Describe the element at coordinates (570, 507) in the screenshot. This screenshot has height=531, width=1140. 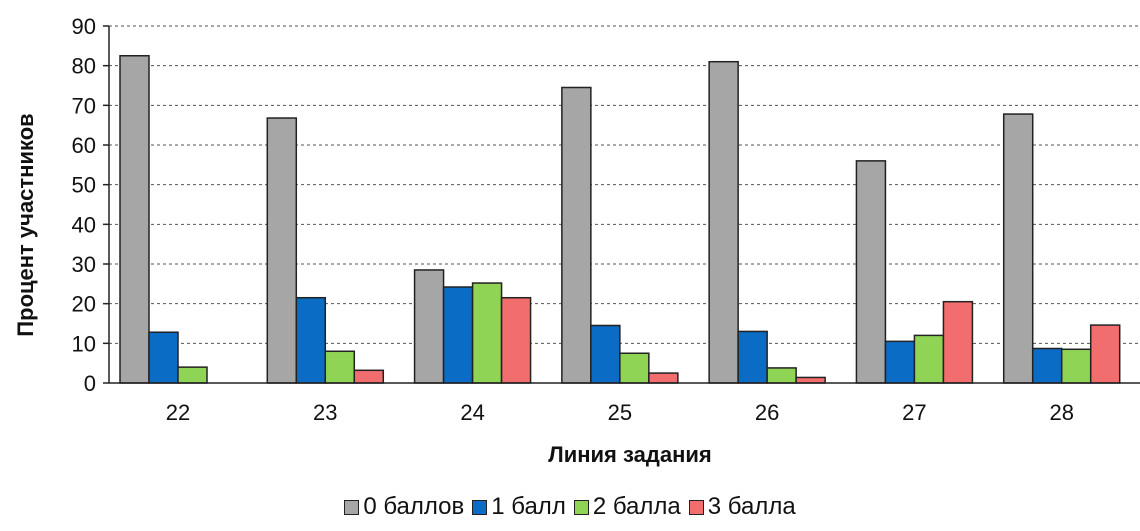
I see `legend: 0 баллов 1 балл 2 балла 3 балла` at that location.